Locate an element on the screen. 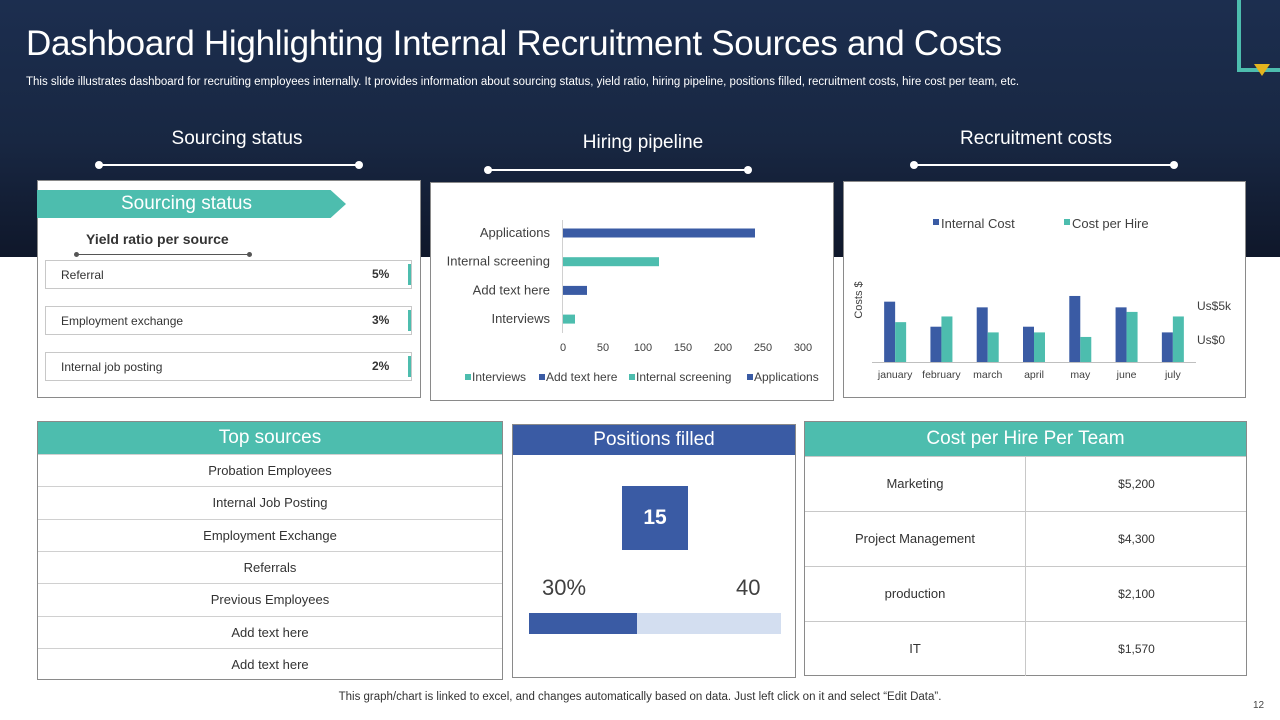 This screenshot has height=720, width=1280. team-name: IT is located at coordinates (915, 649).